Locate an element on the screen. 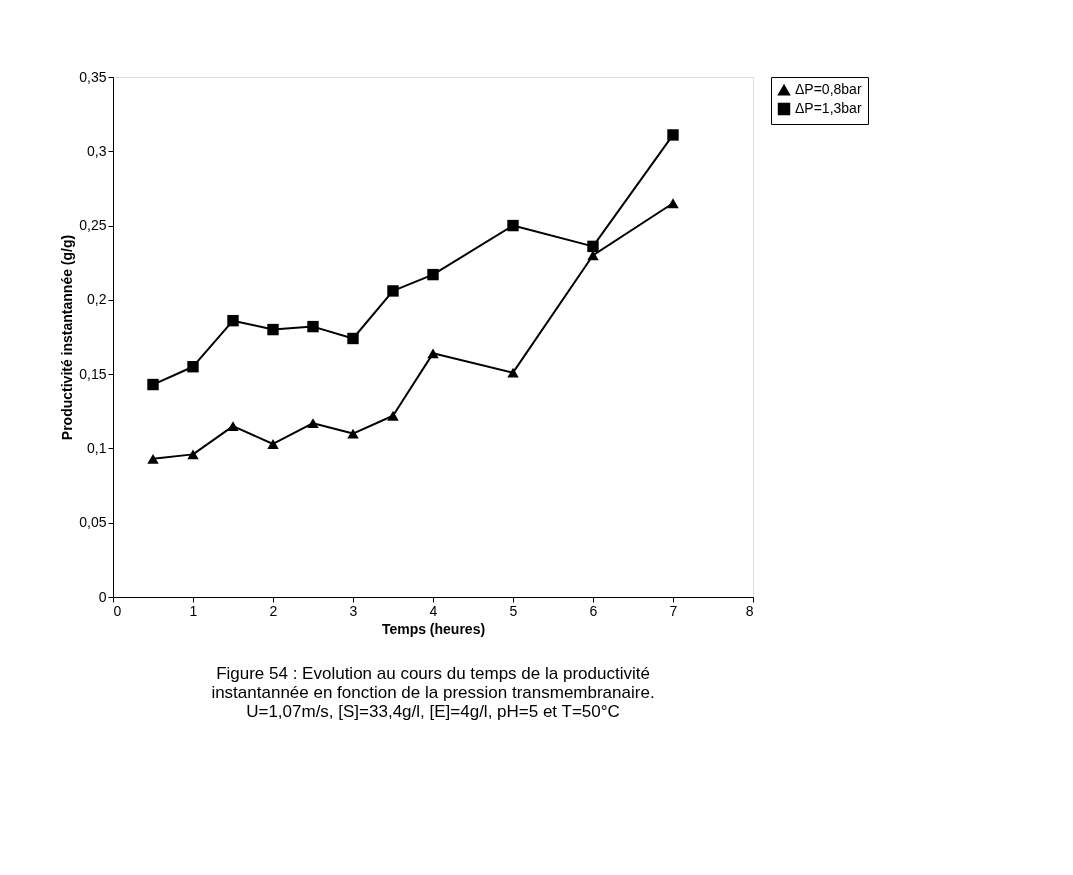 This screenshot has width=1073, height=875. caption: Figure 54 : Evolution au cours du temps de la productivité instantannée en fonction de la pression transmembranaire. U=1,07m/s, [S]=33,4g/l, [E]=4g/l, pH=5 et T=50°C is located at coordinates (433, 692).